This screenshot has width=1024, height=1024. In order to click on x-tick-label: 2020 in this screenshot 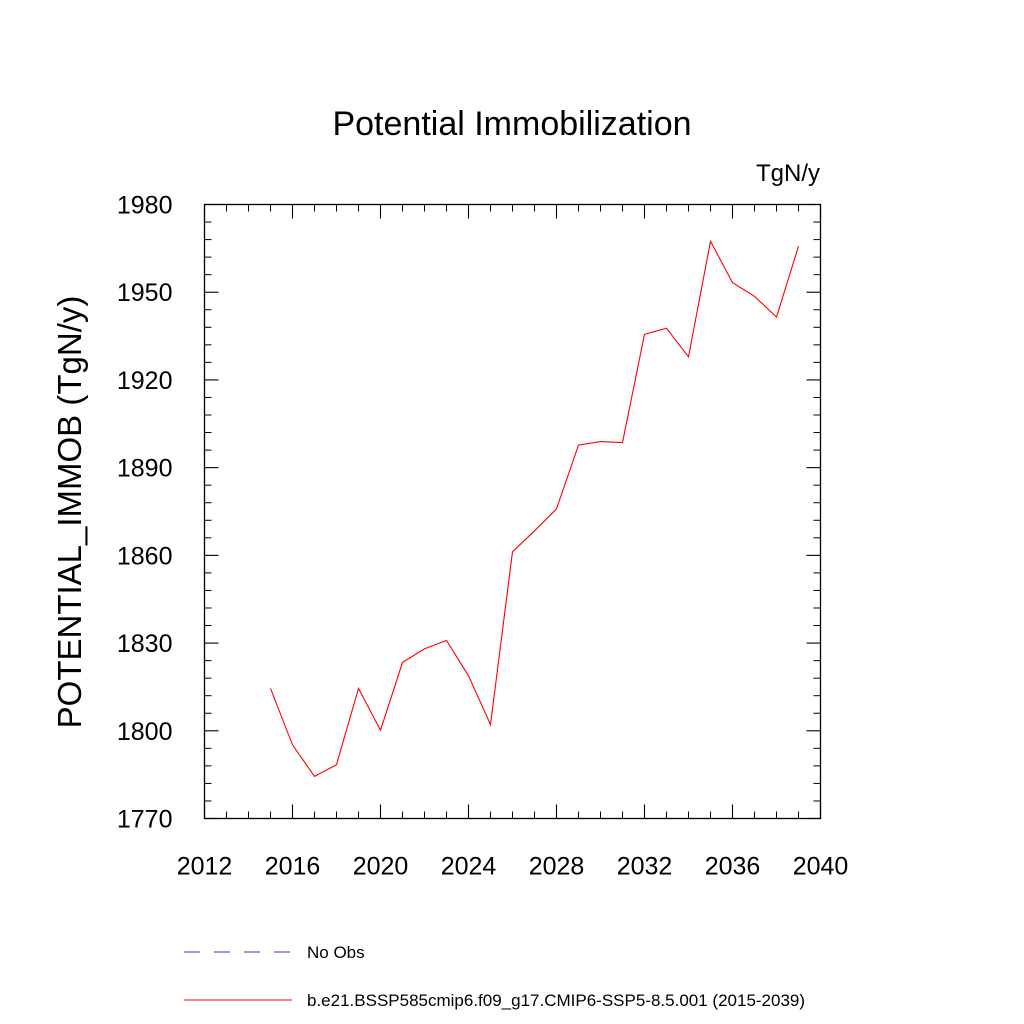, I will do `click(381, 867)`.